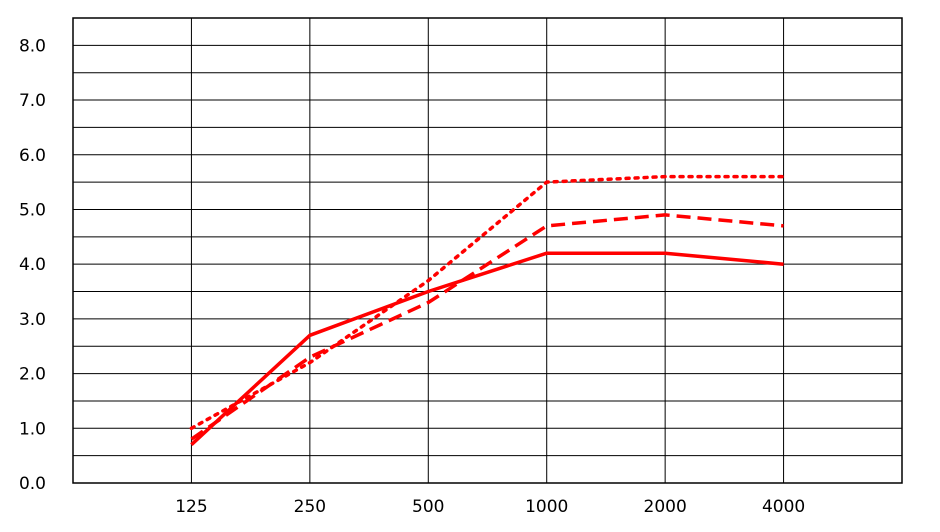 The height and width of the screenshot is (532, 940). I want to click on y-tick-label: 3.0, so click(32, 320).